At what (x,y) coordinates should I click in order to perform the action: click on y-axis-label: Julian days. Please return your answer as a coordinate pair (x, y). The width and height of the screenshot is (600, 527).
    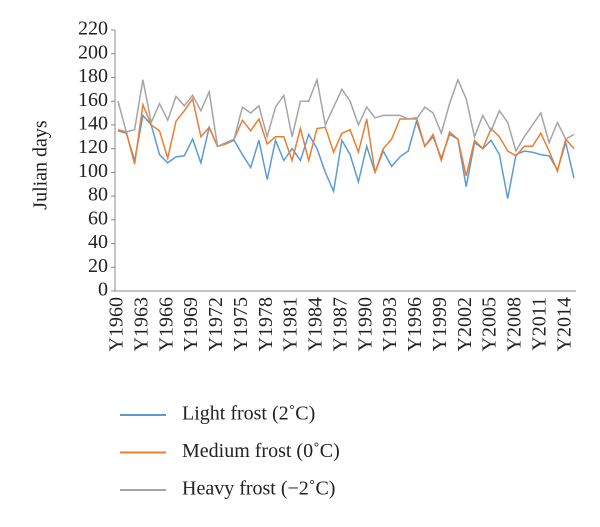
    Looking at the image, I should click on (41, 165).